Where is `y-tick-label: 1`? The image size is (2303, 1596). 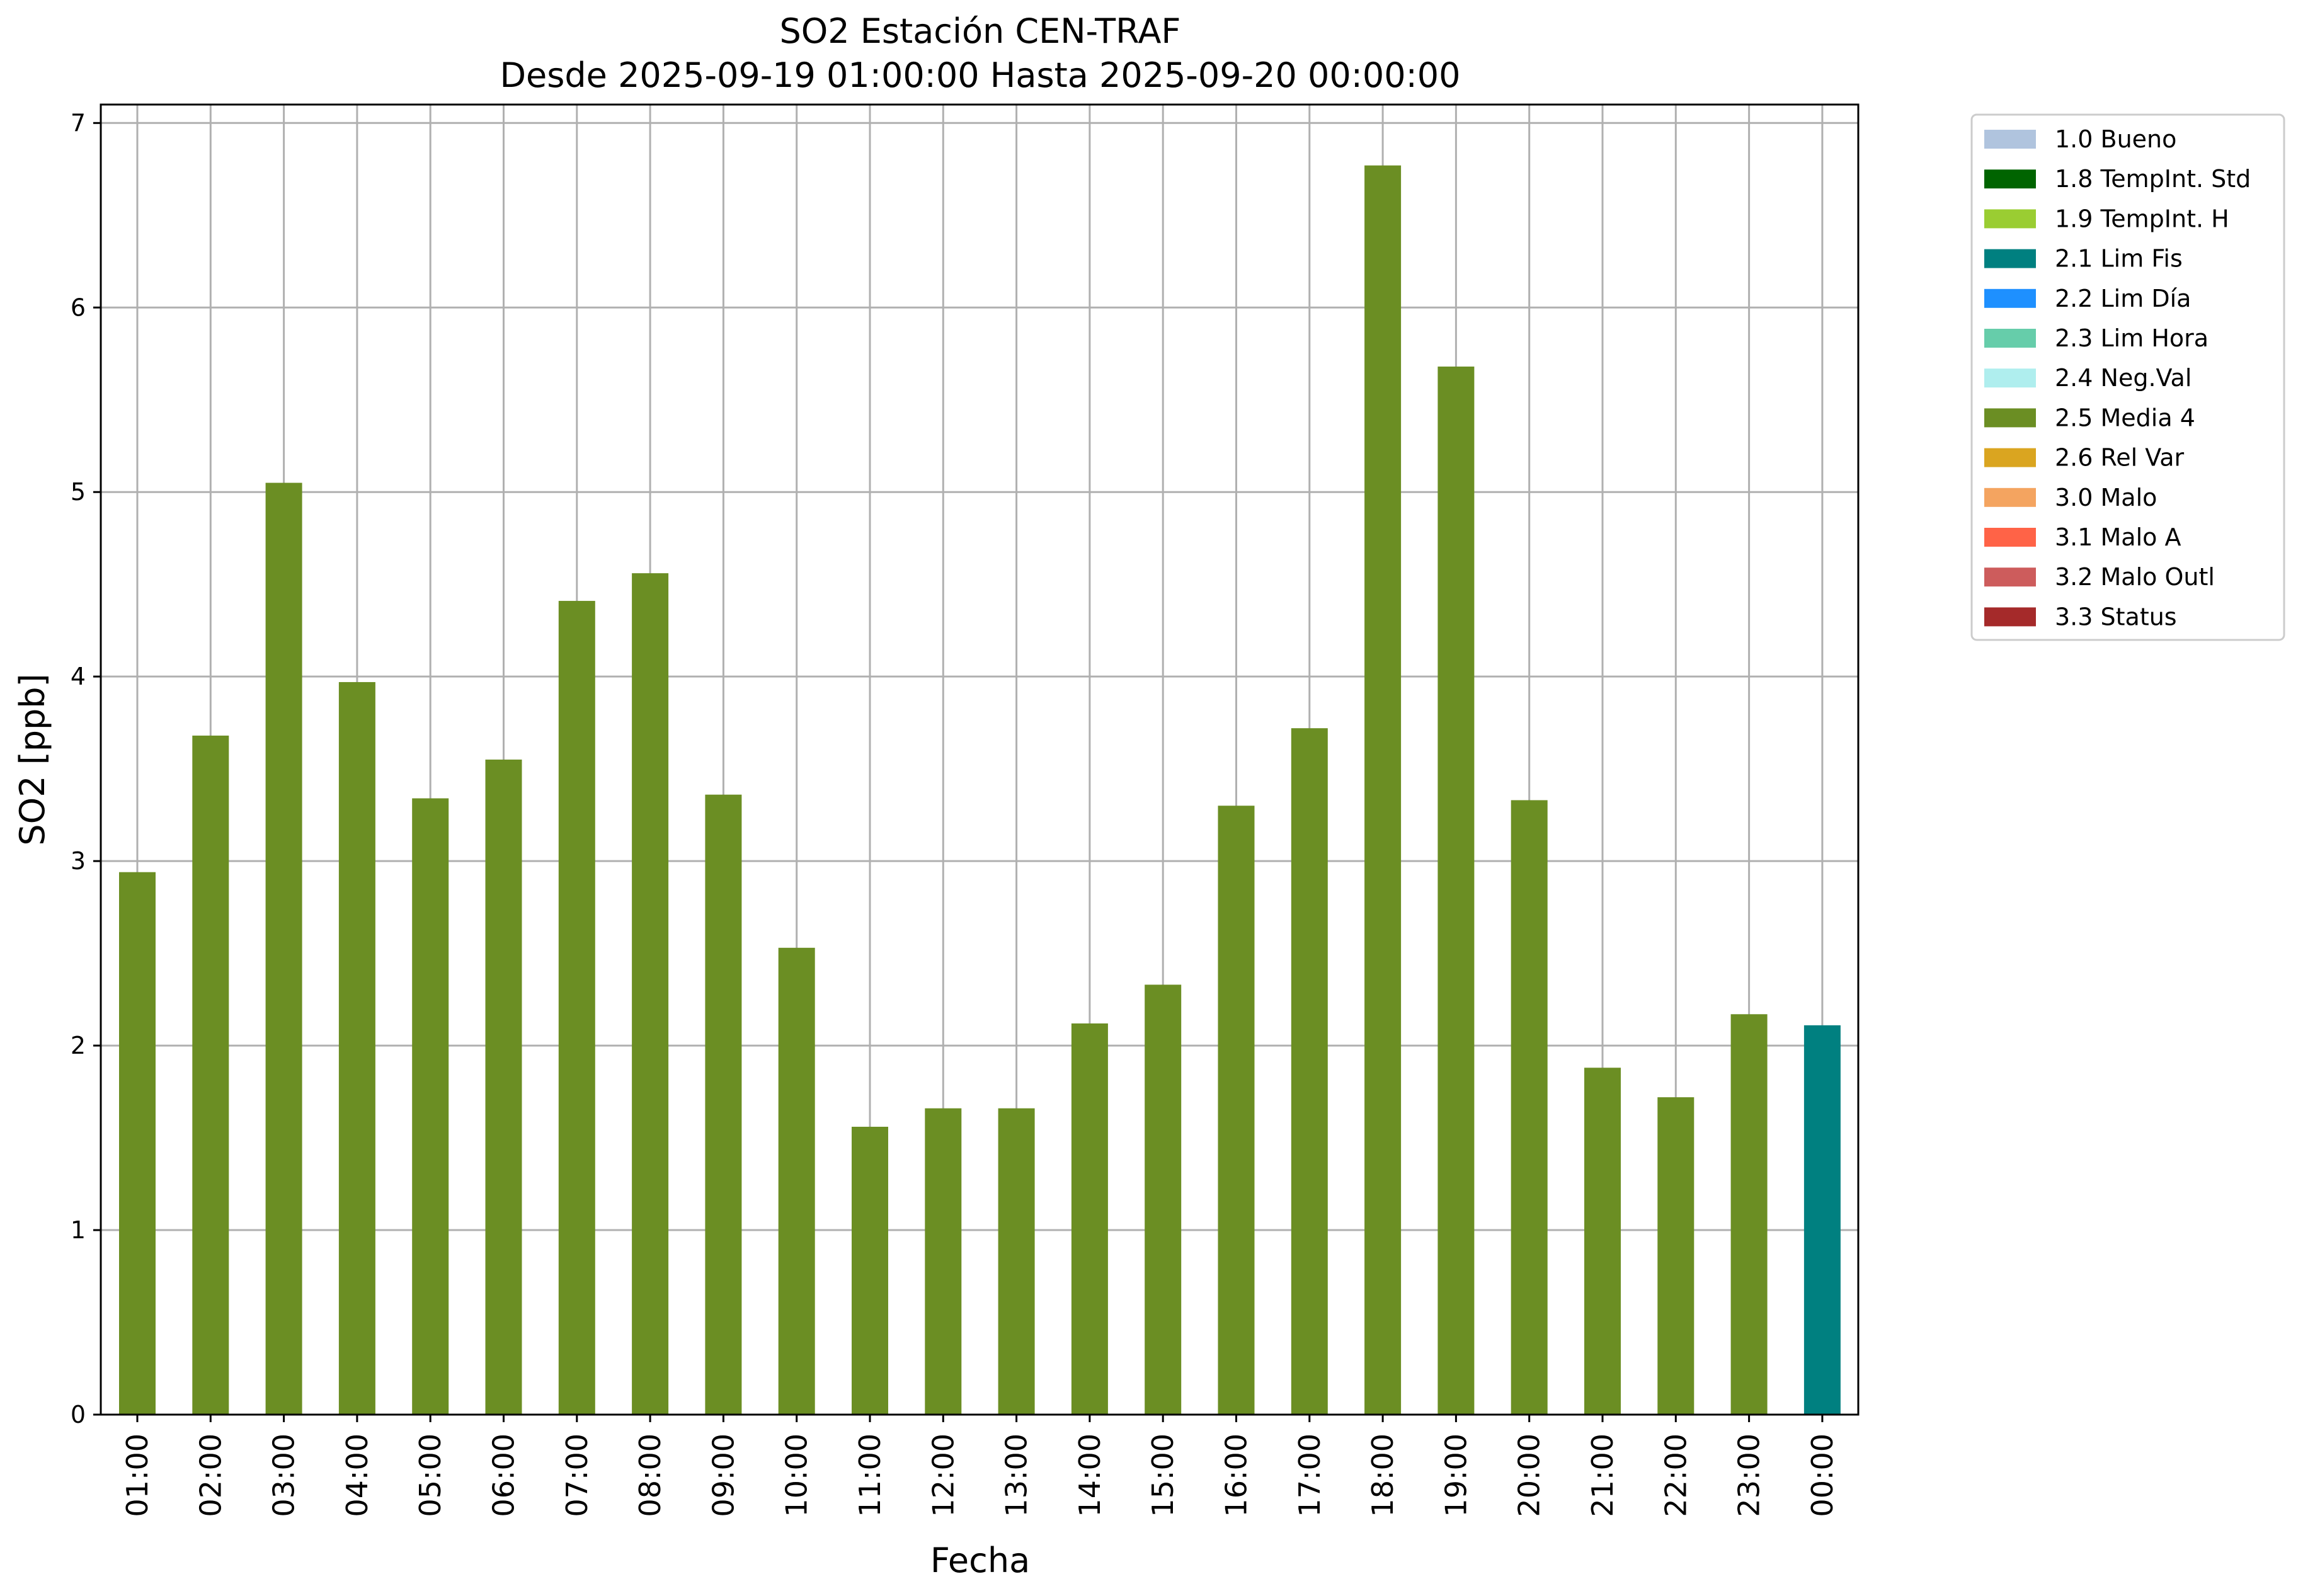
y-tick-label: 1 is located at coordinates (79, 1230).